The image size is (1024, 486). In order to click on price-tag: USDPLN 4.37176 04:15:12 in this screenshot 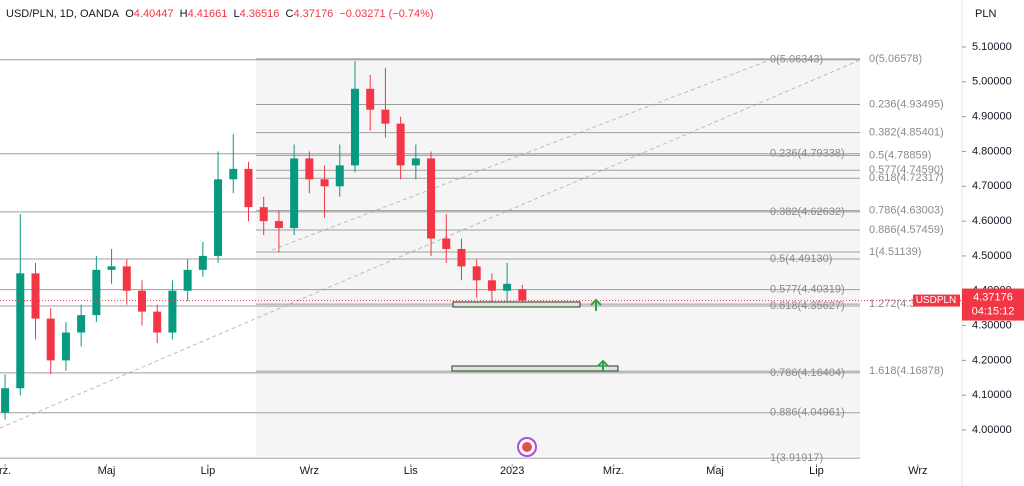, I will do `click(512, 304)`.